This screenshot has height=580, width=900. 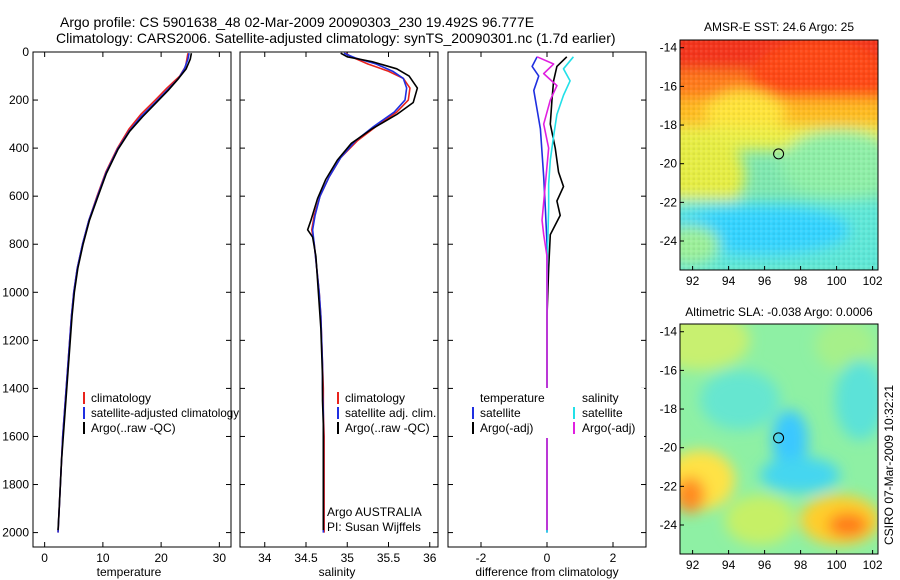 I want to click on sla-argo-position-marker, so click(x=779, y=438).